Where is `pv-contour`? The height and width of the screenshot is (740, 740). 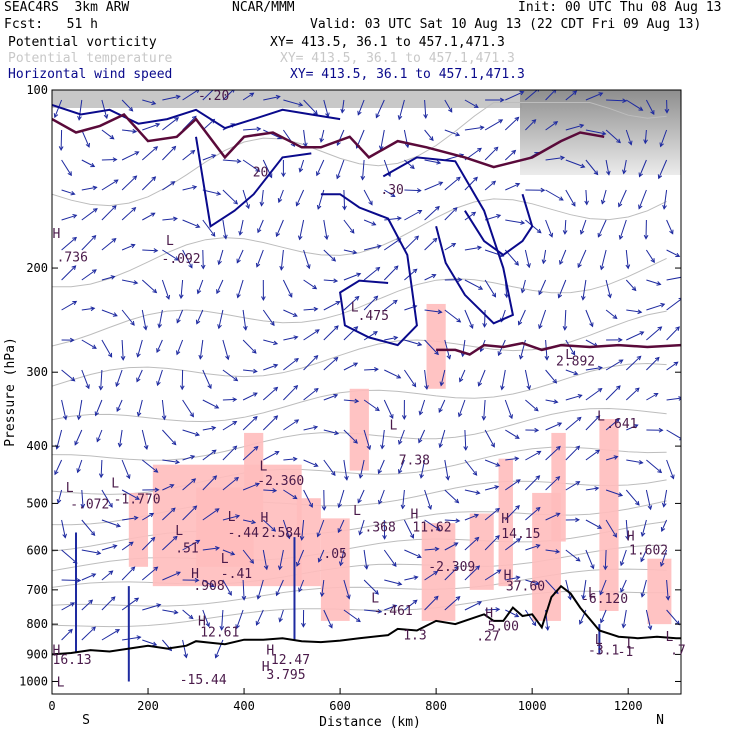 pv-contour is located at coordinates (328, 140).